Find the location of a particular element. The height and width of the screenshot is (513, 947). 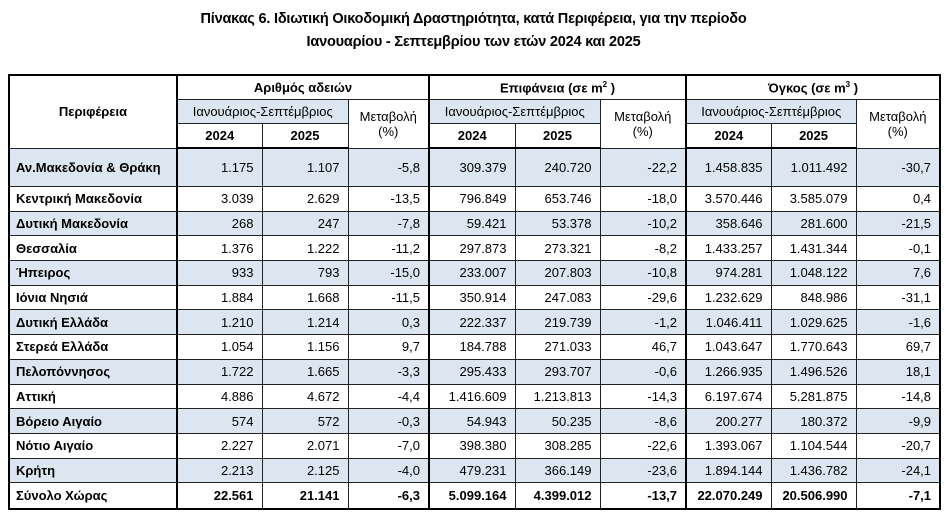

surface-change: -18,0 is located at coordinates (643, 199).